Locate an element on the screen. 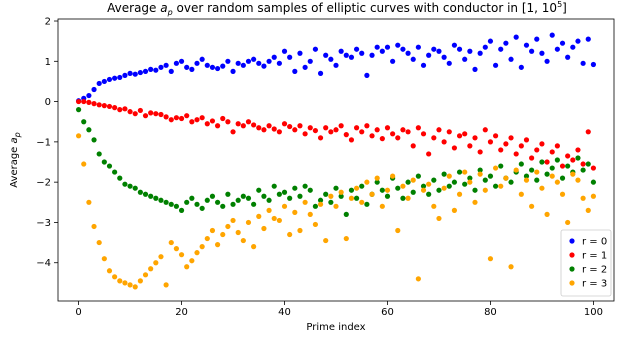 Image resolution: width=623 pixels, height=339 pixels. x-tick-label: 20 is located at coordinates (181, 312).